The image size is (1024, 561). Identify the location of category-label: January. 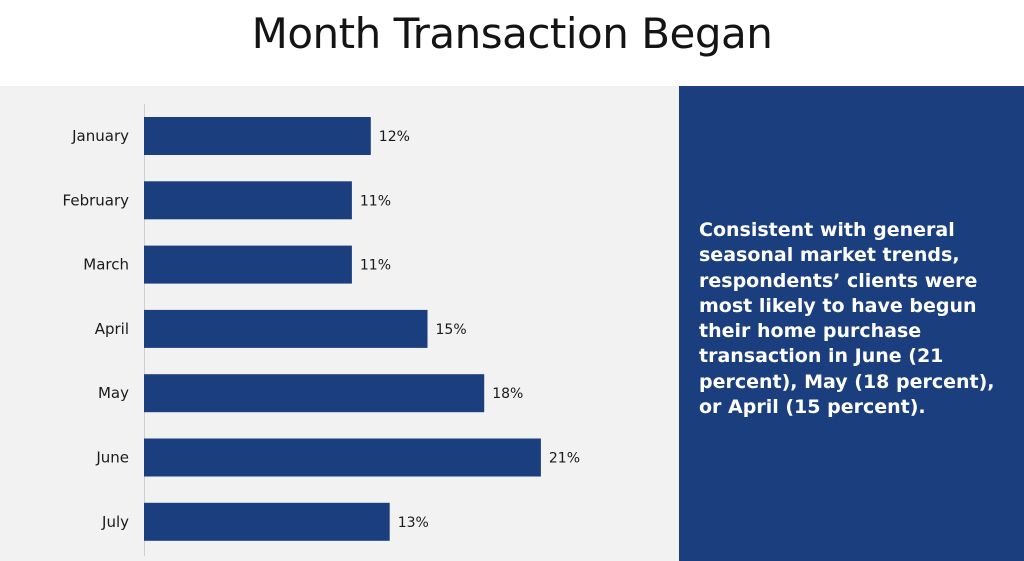
(100, 136).